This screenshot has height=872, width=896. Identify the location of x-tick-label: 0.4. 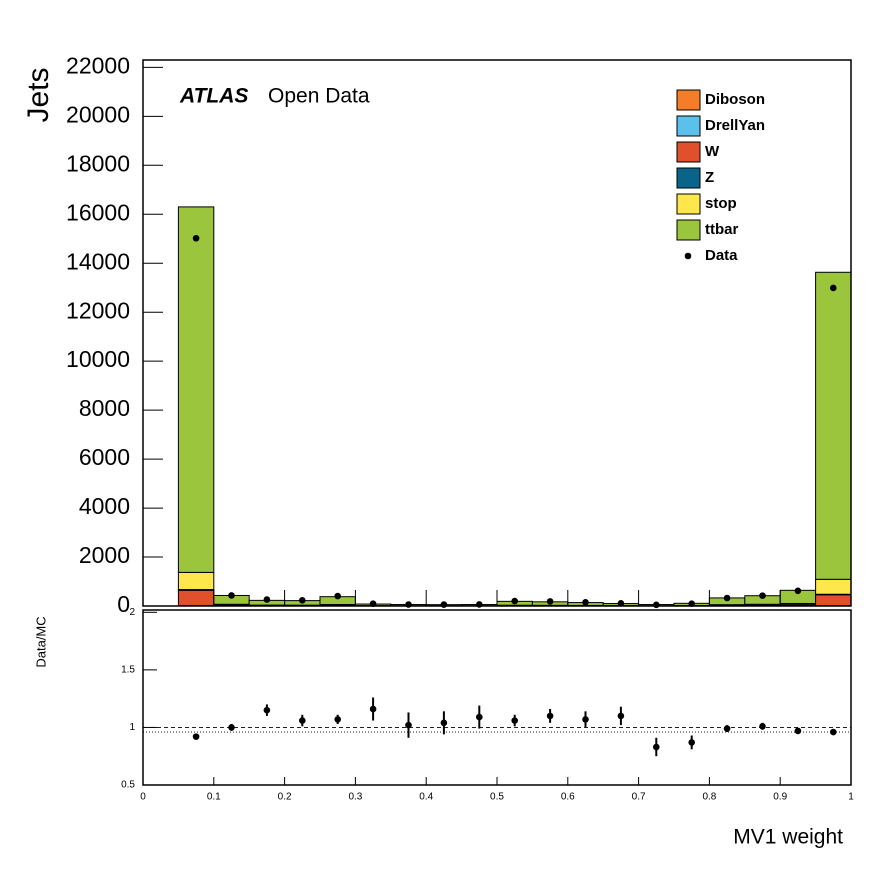
(426, 797).